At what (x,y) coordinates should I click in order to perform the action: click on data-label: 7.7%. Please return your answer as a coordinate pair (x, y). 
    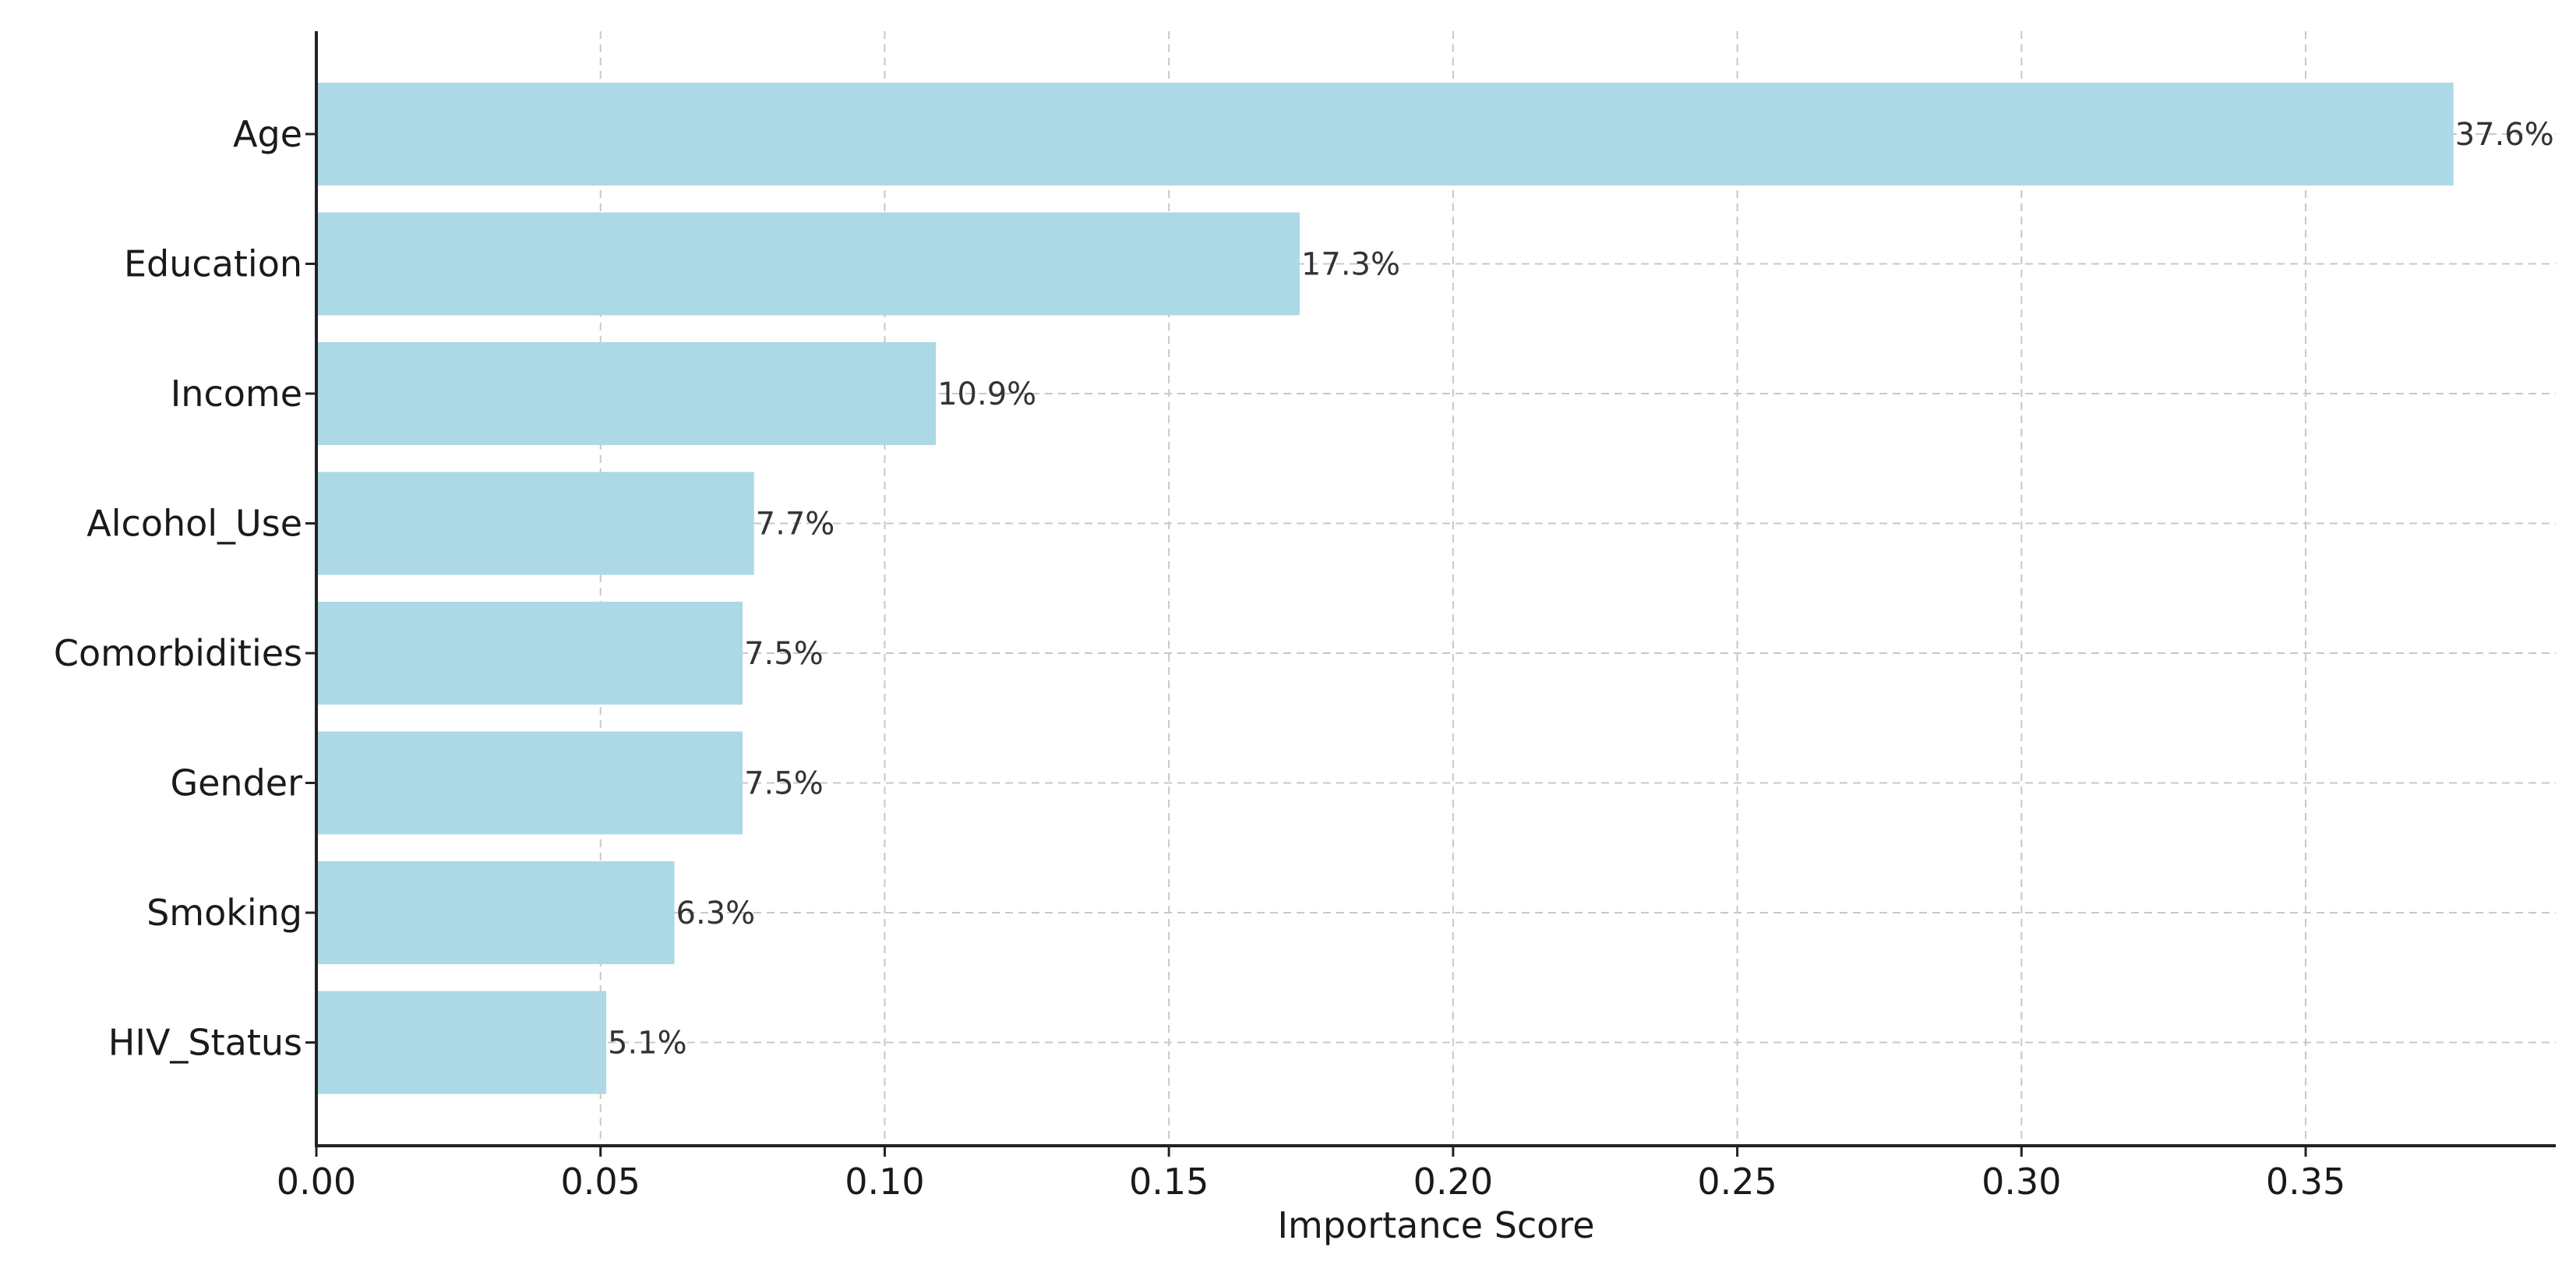
    Looking at the image, I should click on (795, 524).